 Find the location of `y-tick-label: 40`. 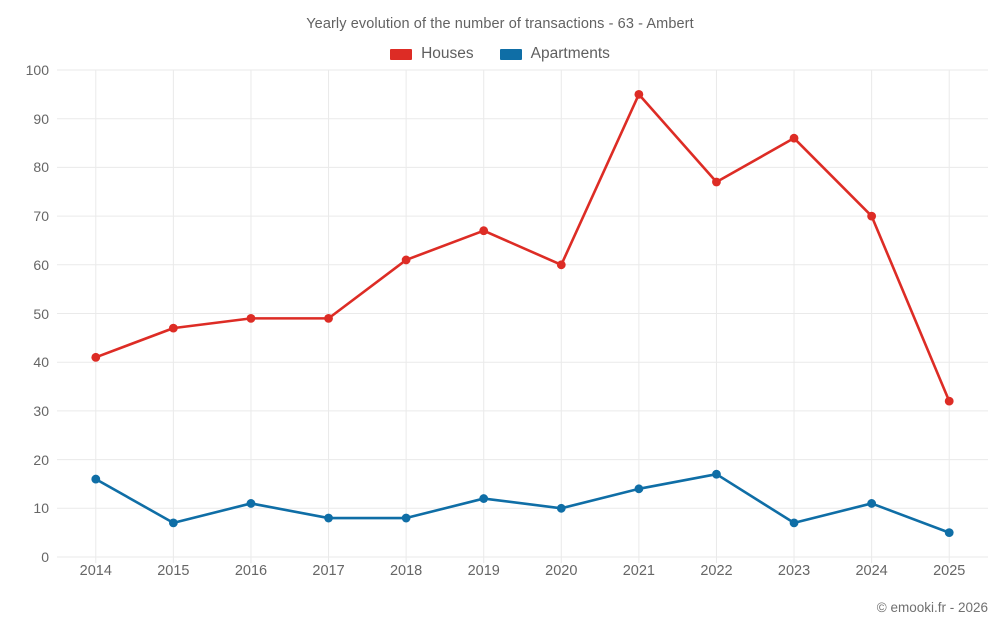

y-tick-label: 40 is located at coordinates (41, 362).